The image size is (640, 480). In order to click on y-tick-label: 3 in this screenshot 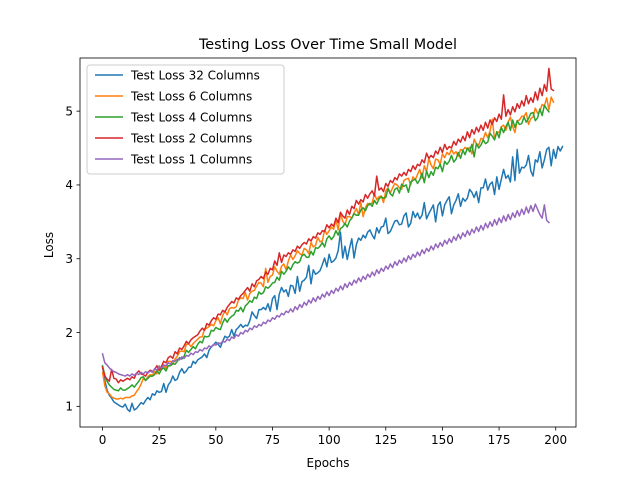, I will do `click(69, 259)`.